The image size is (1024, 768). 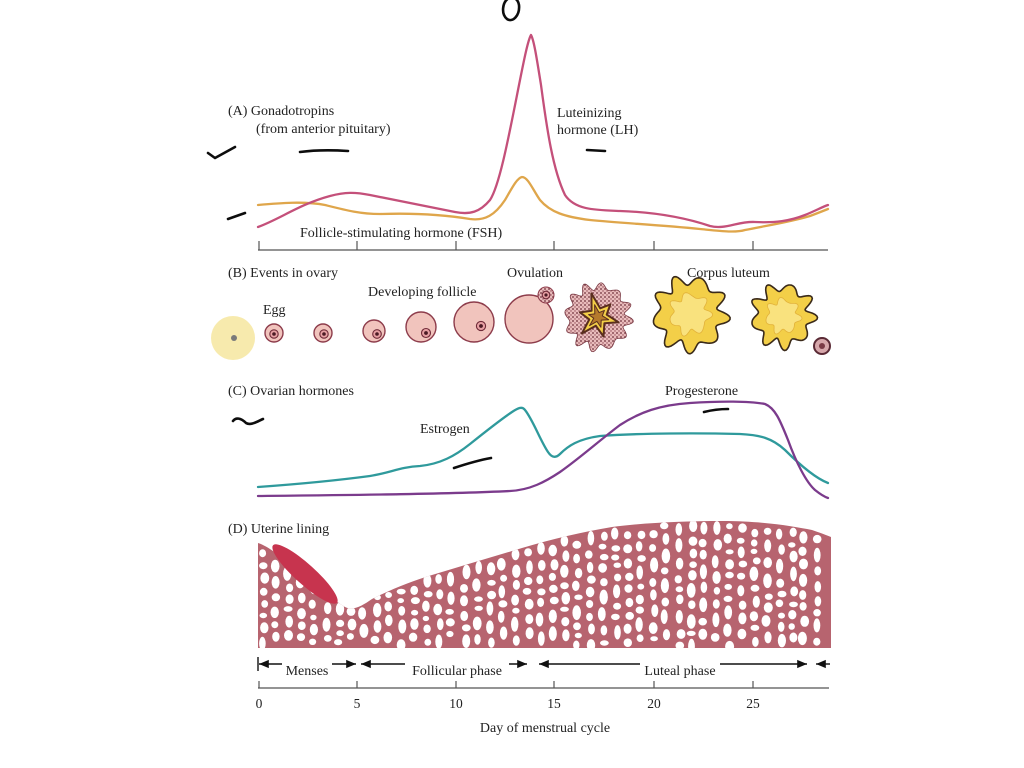 I want to click on corpus-luteum-small, so click(x=785, y=318).